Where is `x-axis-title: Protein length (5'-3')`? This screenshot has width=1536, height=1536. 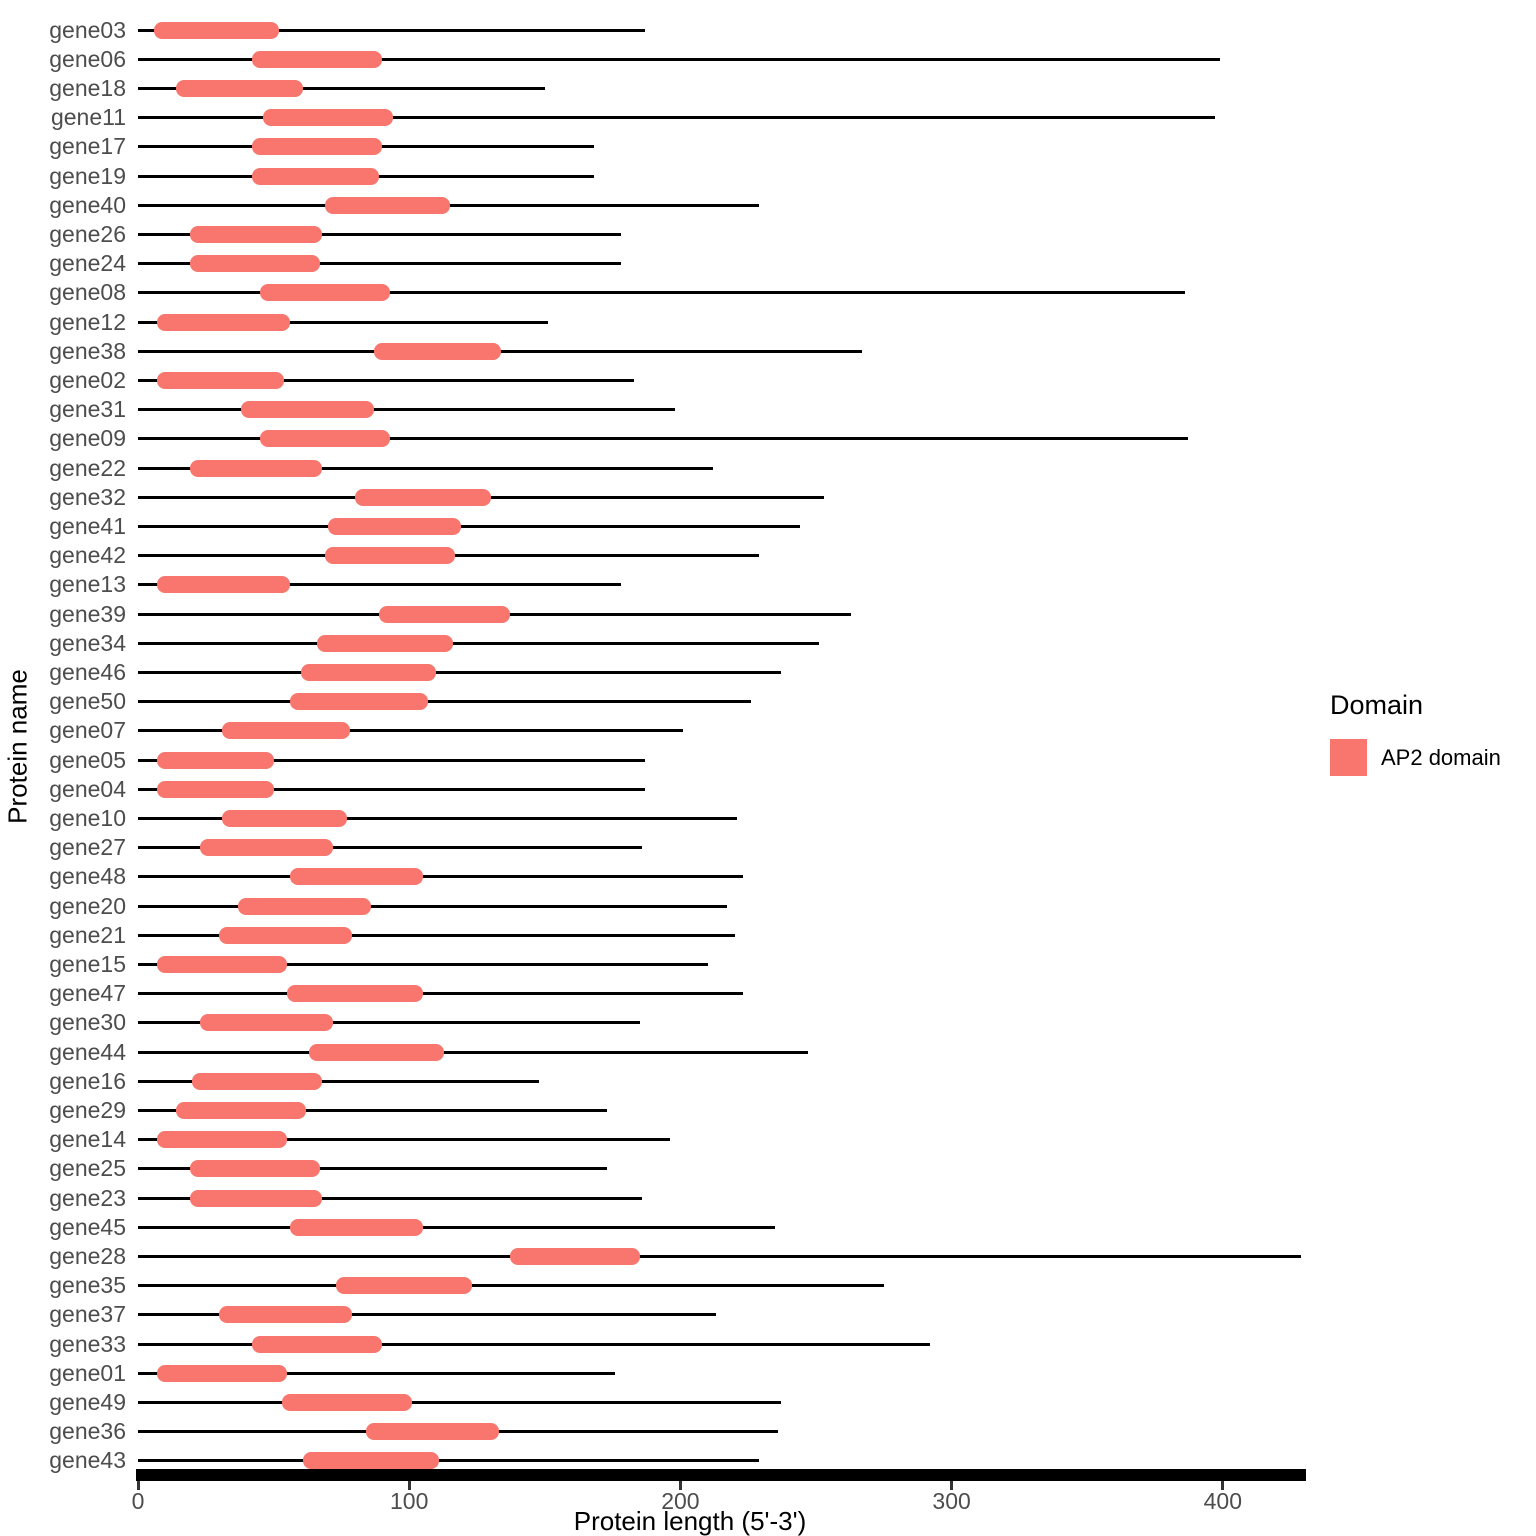 x-axis-title: Protein length (5'-3') is located at coordinates (690, 1521).